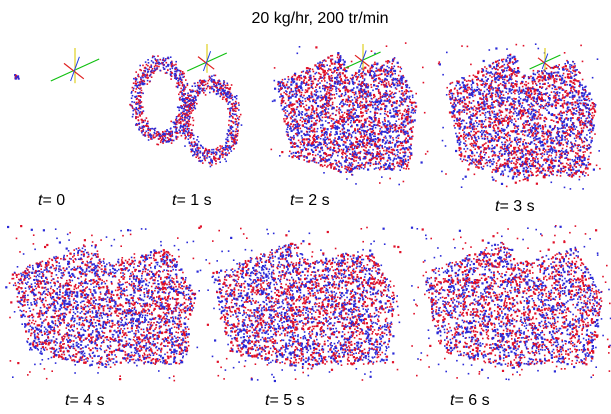 The image size is (611, 414). I want to click on panel-t1-image, so click(186, 106).